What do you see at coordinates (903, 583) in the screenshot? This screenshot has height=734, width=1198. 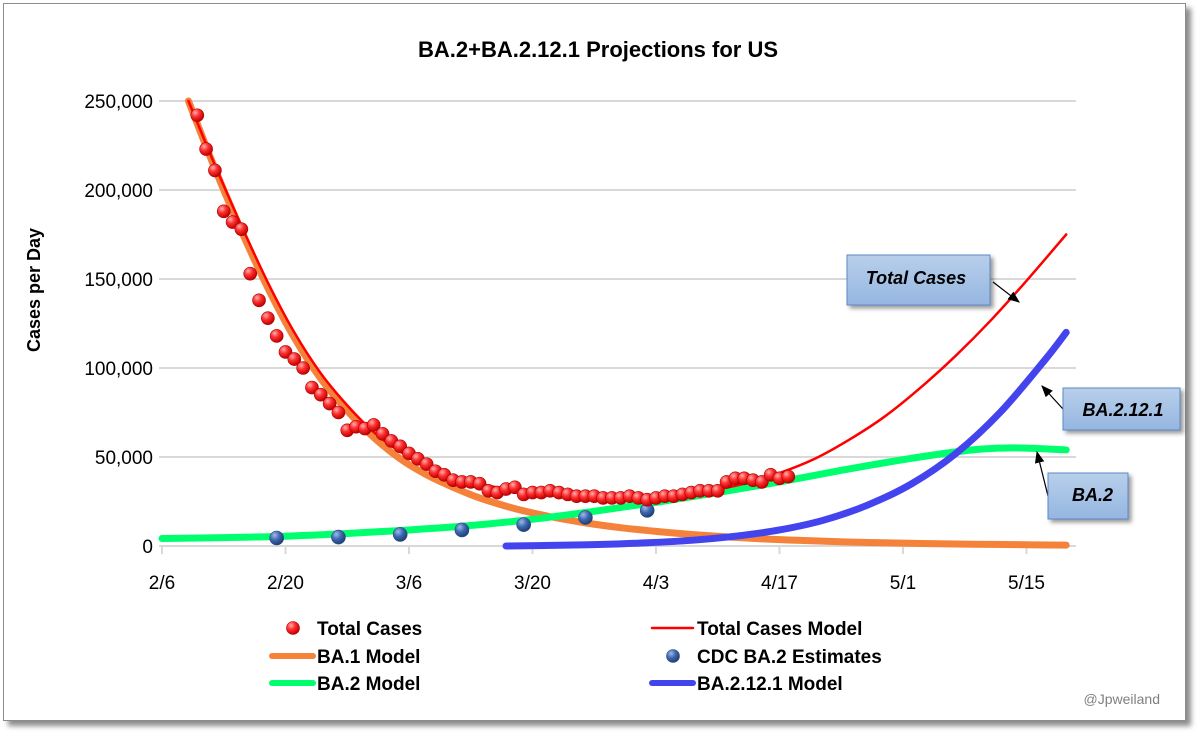 I see `x-tick-label: 5/1` at bounding box center [903, 583].